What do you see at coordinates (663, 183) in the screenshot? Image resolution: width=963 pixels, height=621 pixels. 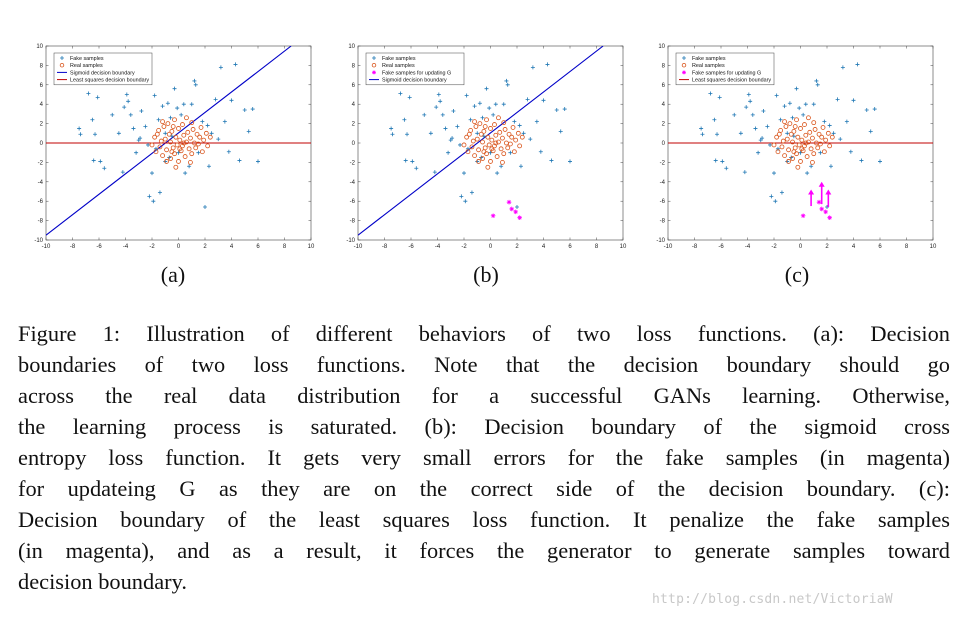 I see `y-tick-label: -4` at bounding box center [663, 183].